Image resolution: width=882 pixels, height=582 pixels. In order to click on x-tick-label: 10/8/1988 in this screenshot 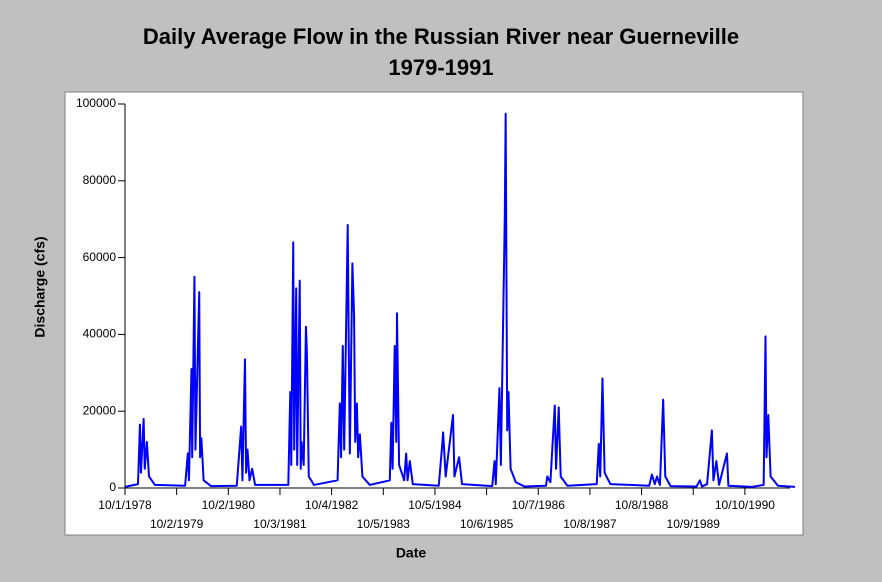, I will do `click(642, 505)`.